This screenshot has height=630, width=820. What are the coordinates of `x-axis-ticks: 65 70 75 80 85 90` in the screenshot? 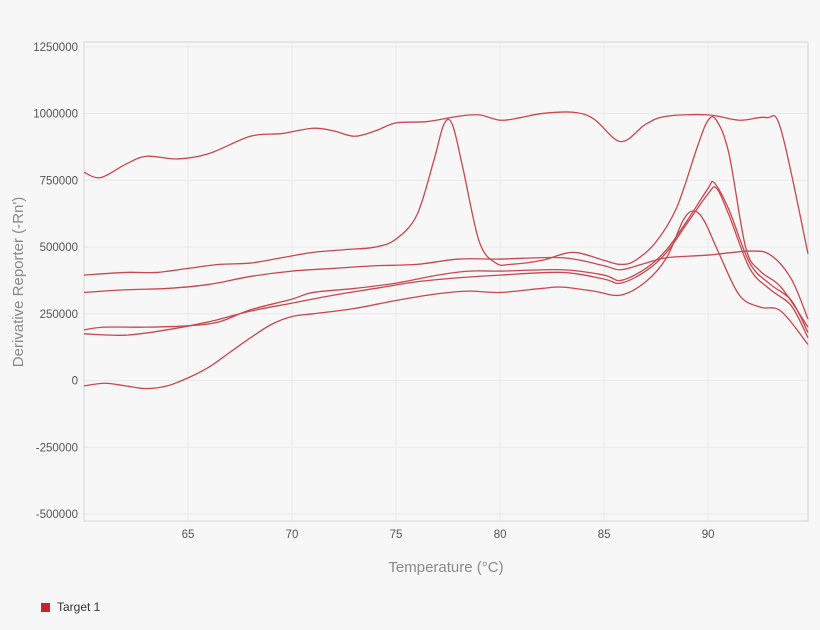 It's located at (448, 535).